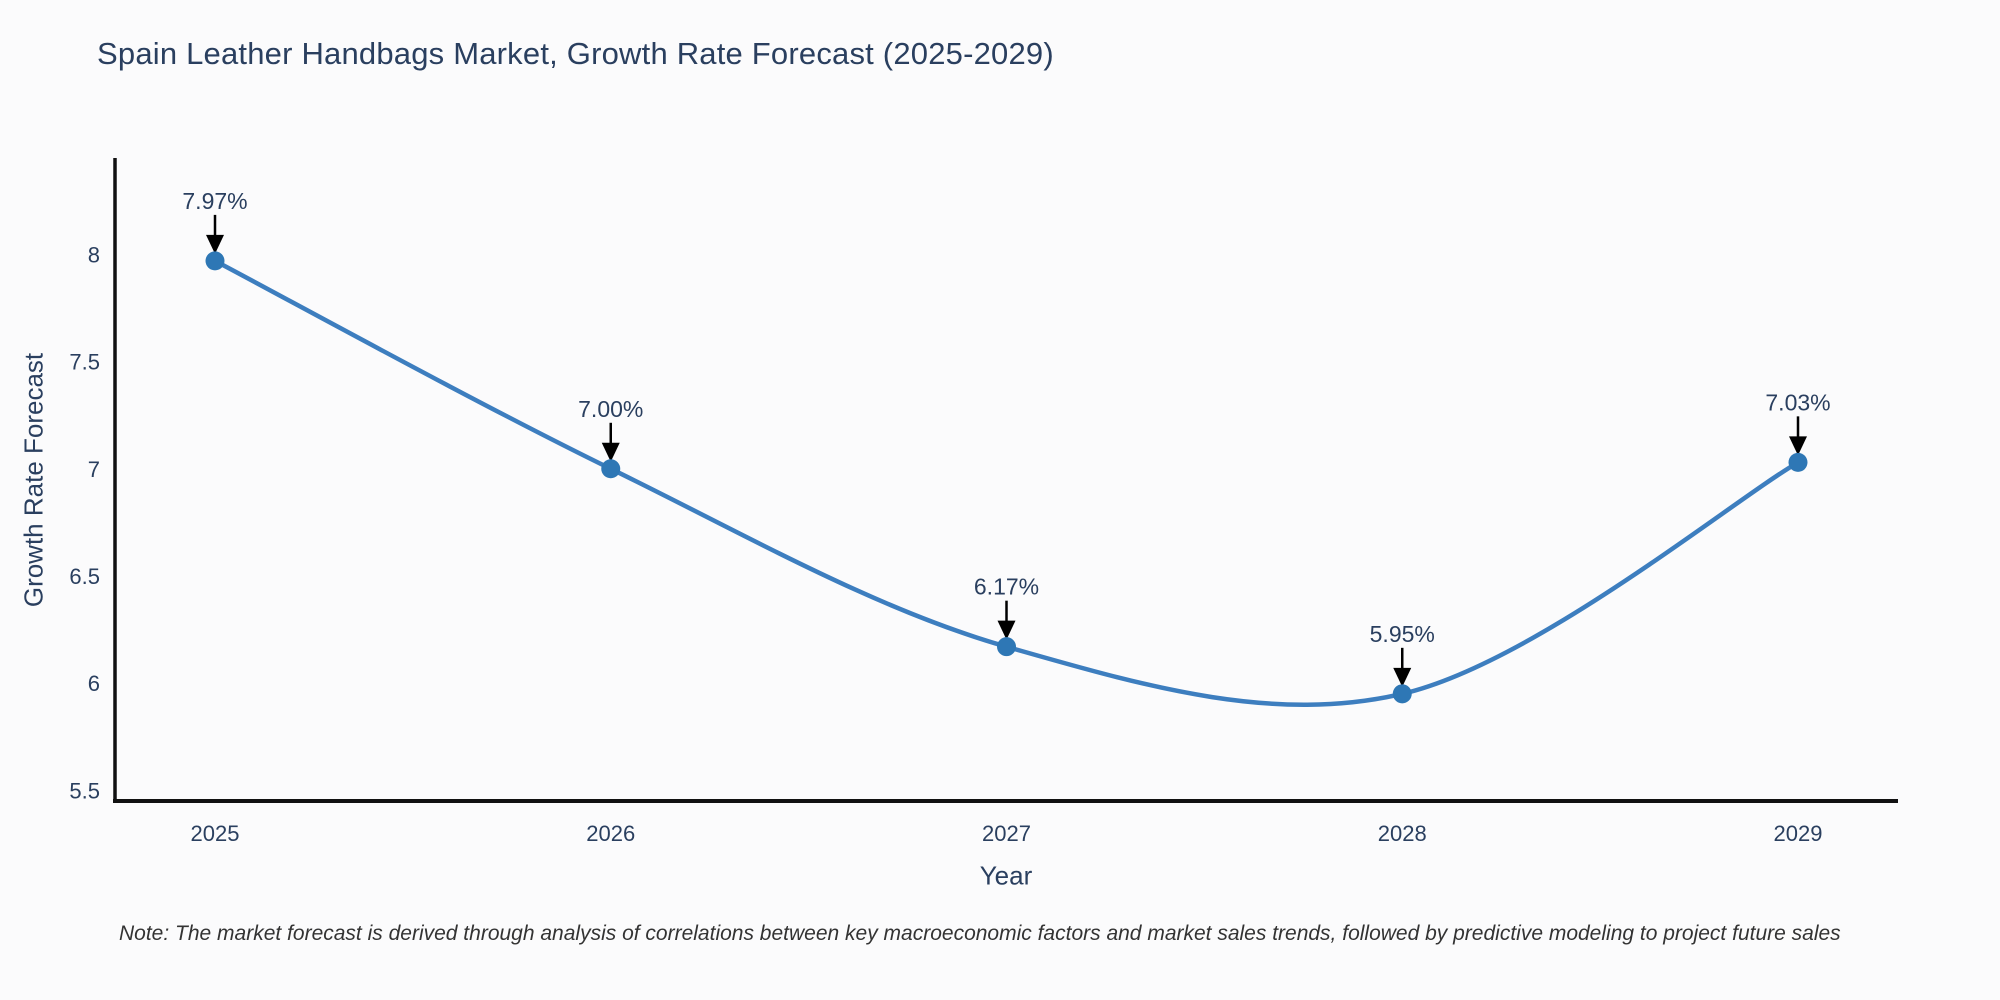 The image size is (2000, 1000). Describe the element at coordinates (1006, 833) in the screenshot. I see `x-tick-label: 2027` at that location.